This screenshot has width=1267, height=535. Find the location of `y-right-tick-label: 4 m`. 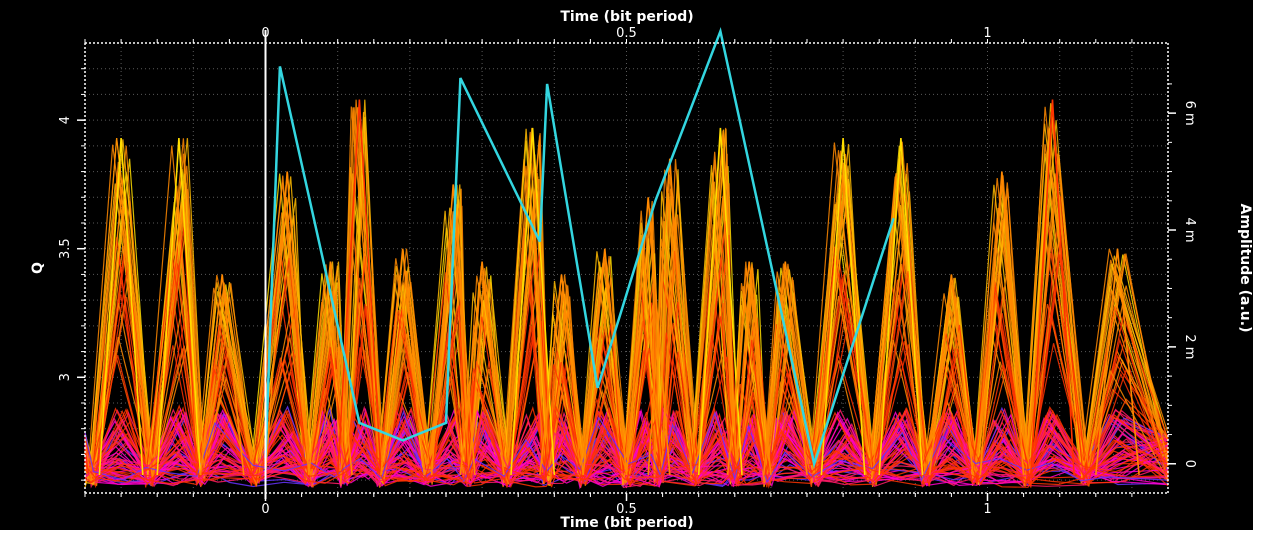

y-right-tick-label: 4 m is located at coordinates (1189, 229).